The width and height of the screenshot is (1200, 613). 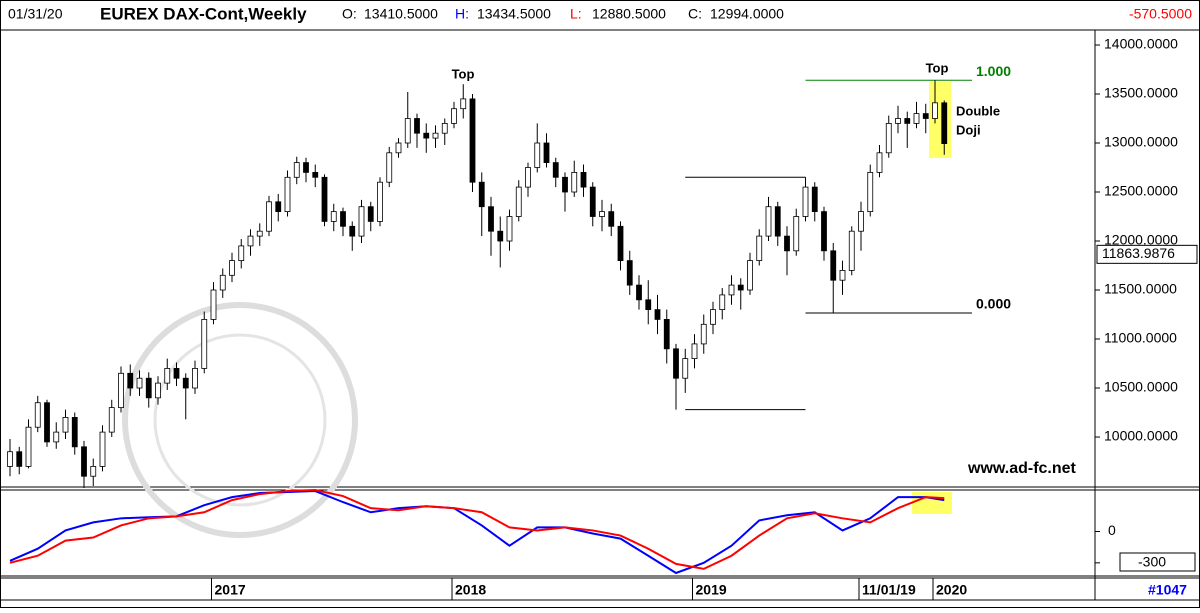 I want to click on quote-label: H:, so click(x=462, y=14).